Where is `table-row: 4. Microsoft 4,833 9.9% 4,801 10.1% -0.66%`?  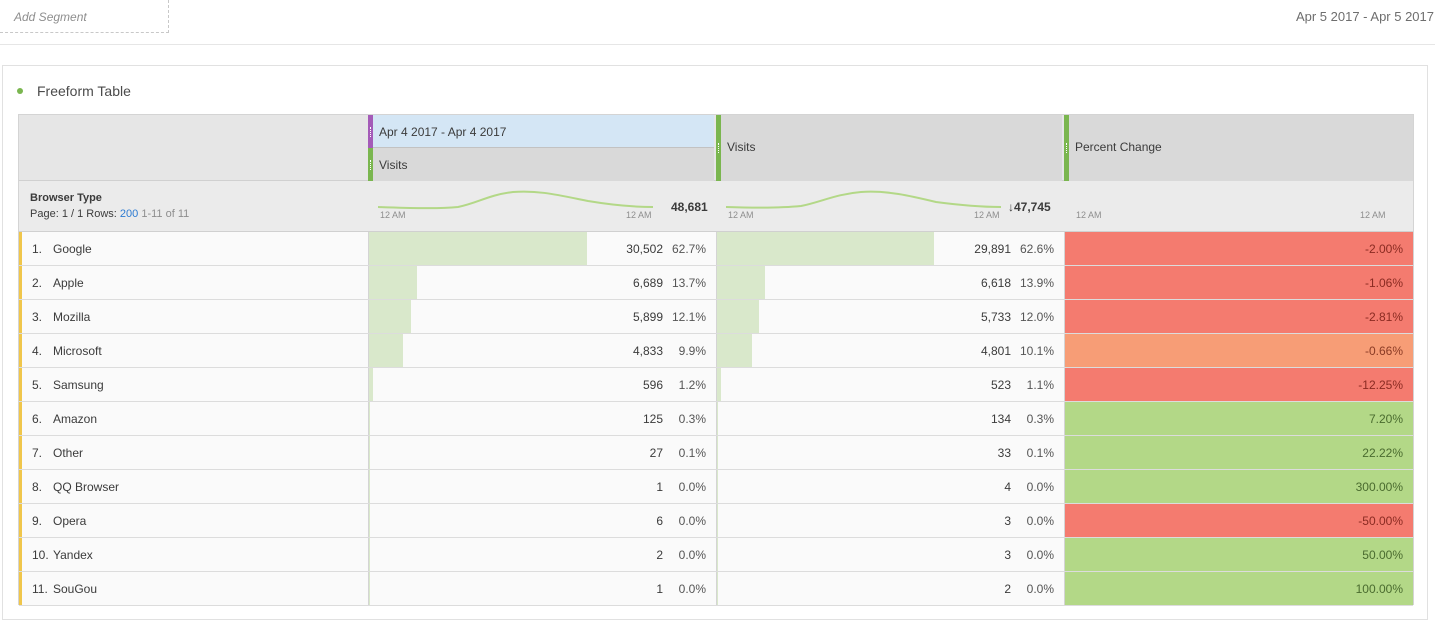
table-row: 4. Microsoft 4,833 9.9% 4,801 10.1% -0.66% is located at coordinates (716, 351).